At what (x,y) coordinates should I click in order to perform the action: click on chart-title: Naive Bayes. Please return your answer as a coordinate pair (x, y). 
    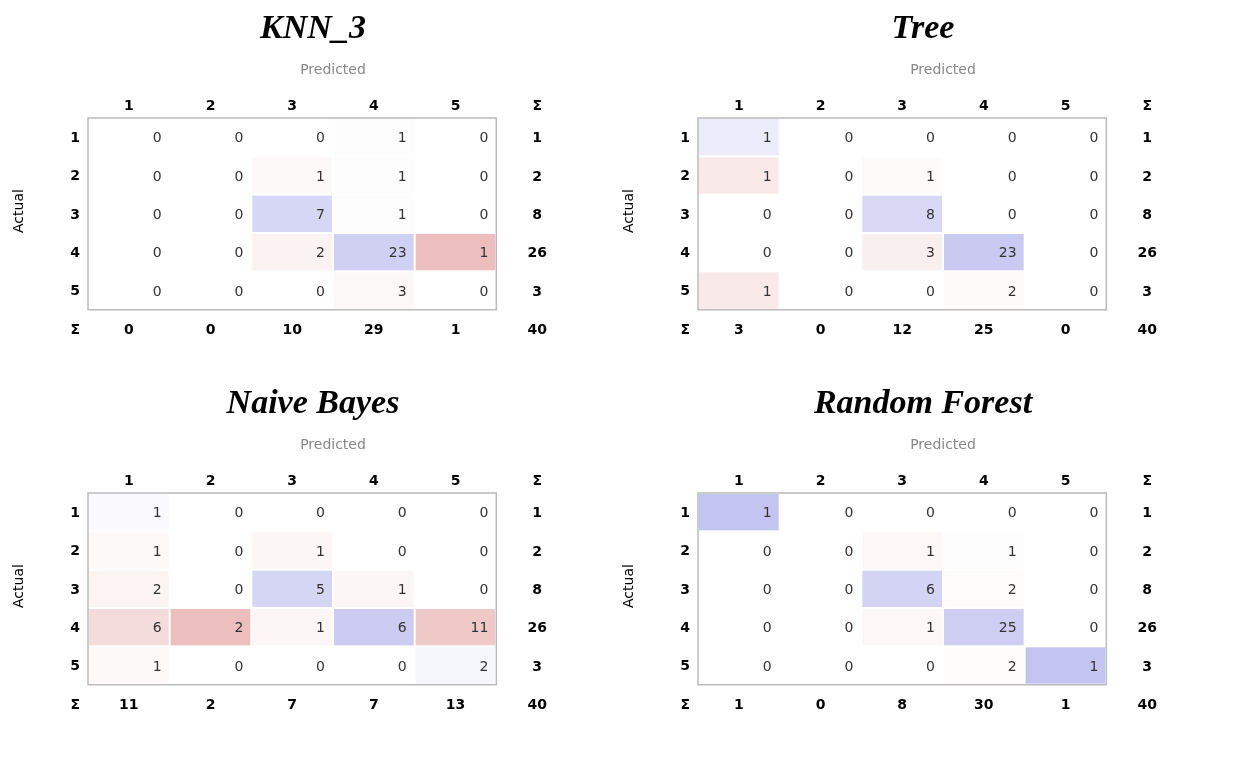
    Looking at the image, I should click on (313, 402).